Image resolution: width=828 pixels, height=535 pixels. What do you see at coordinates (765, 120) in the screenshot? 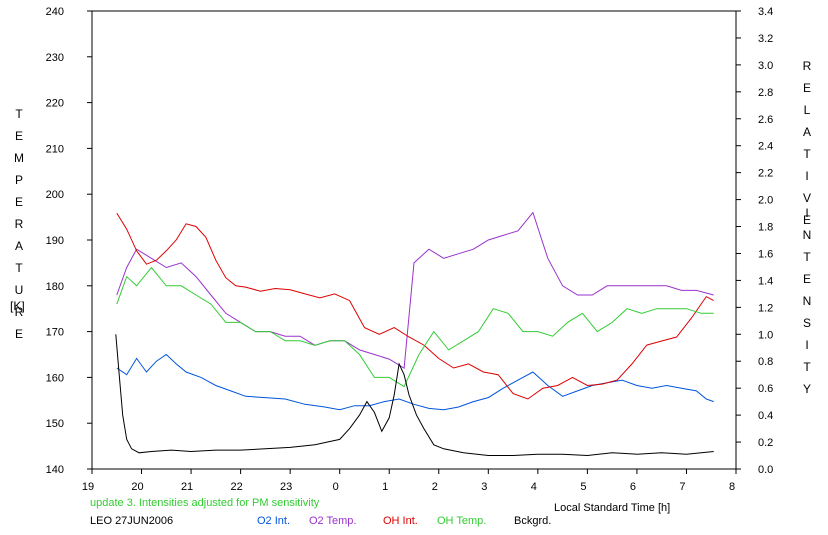
I see `right-tick-label: 2.6` at bounding box center [765, 120].